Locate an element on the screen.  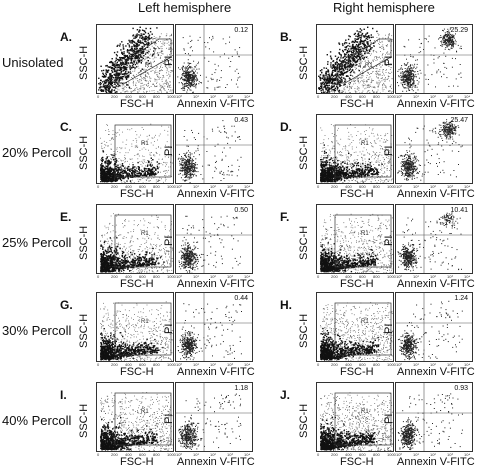
panel-letter: H. is located at coordinates (286, 305).